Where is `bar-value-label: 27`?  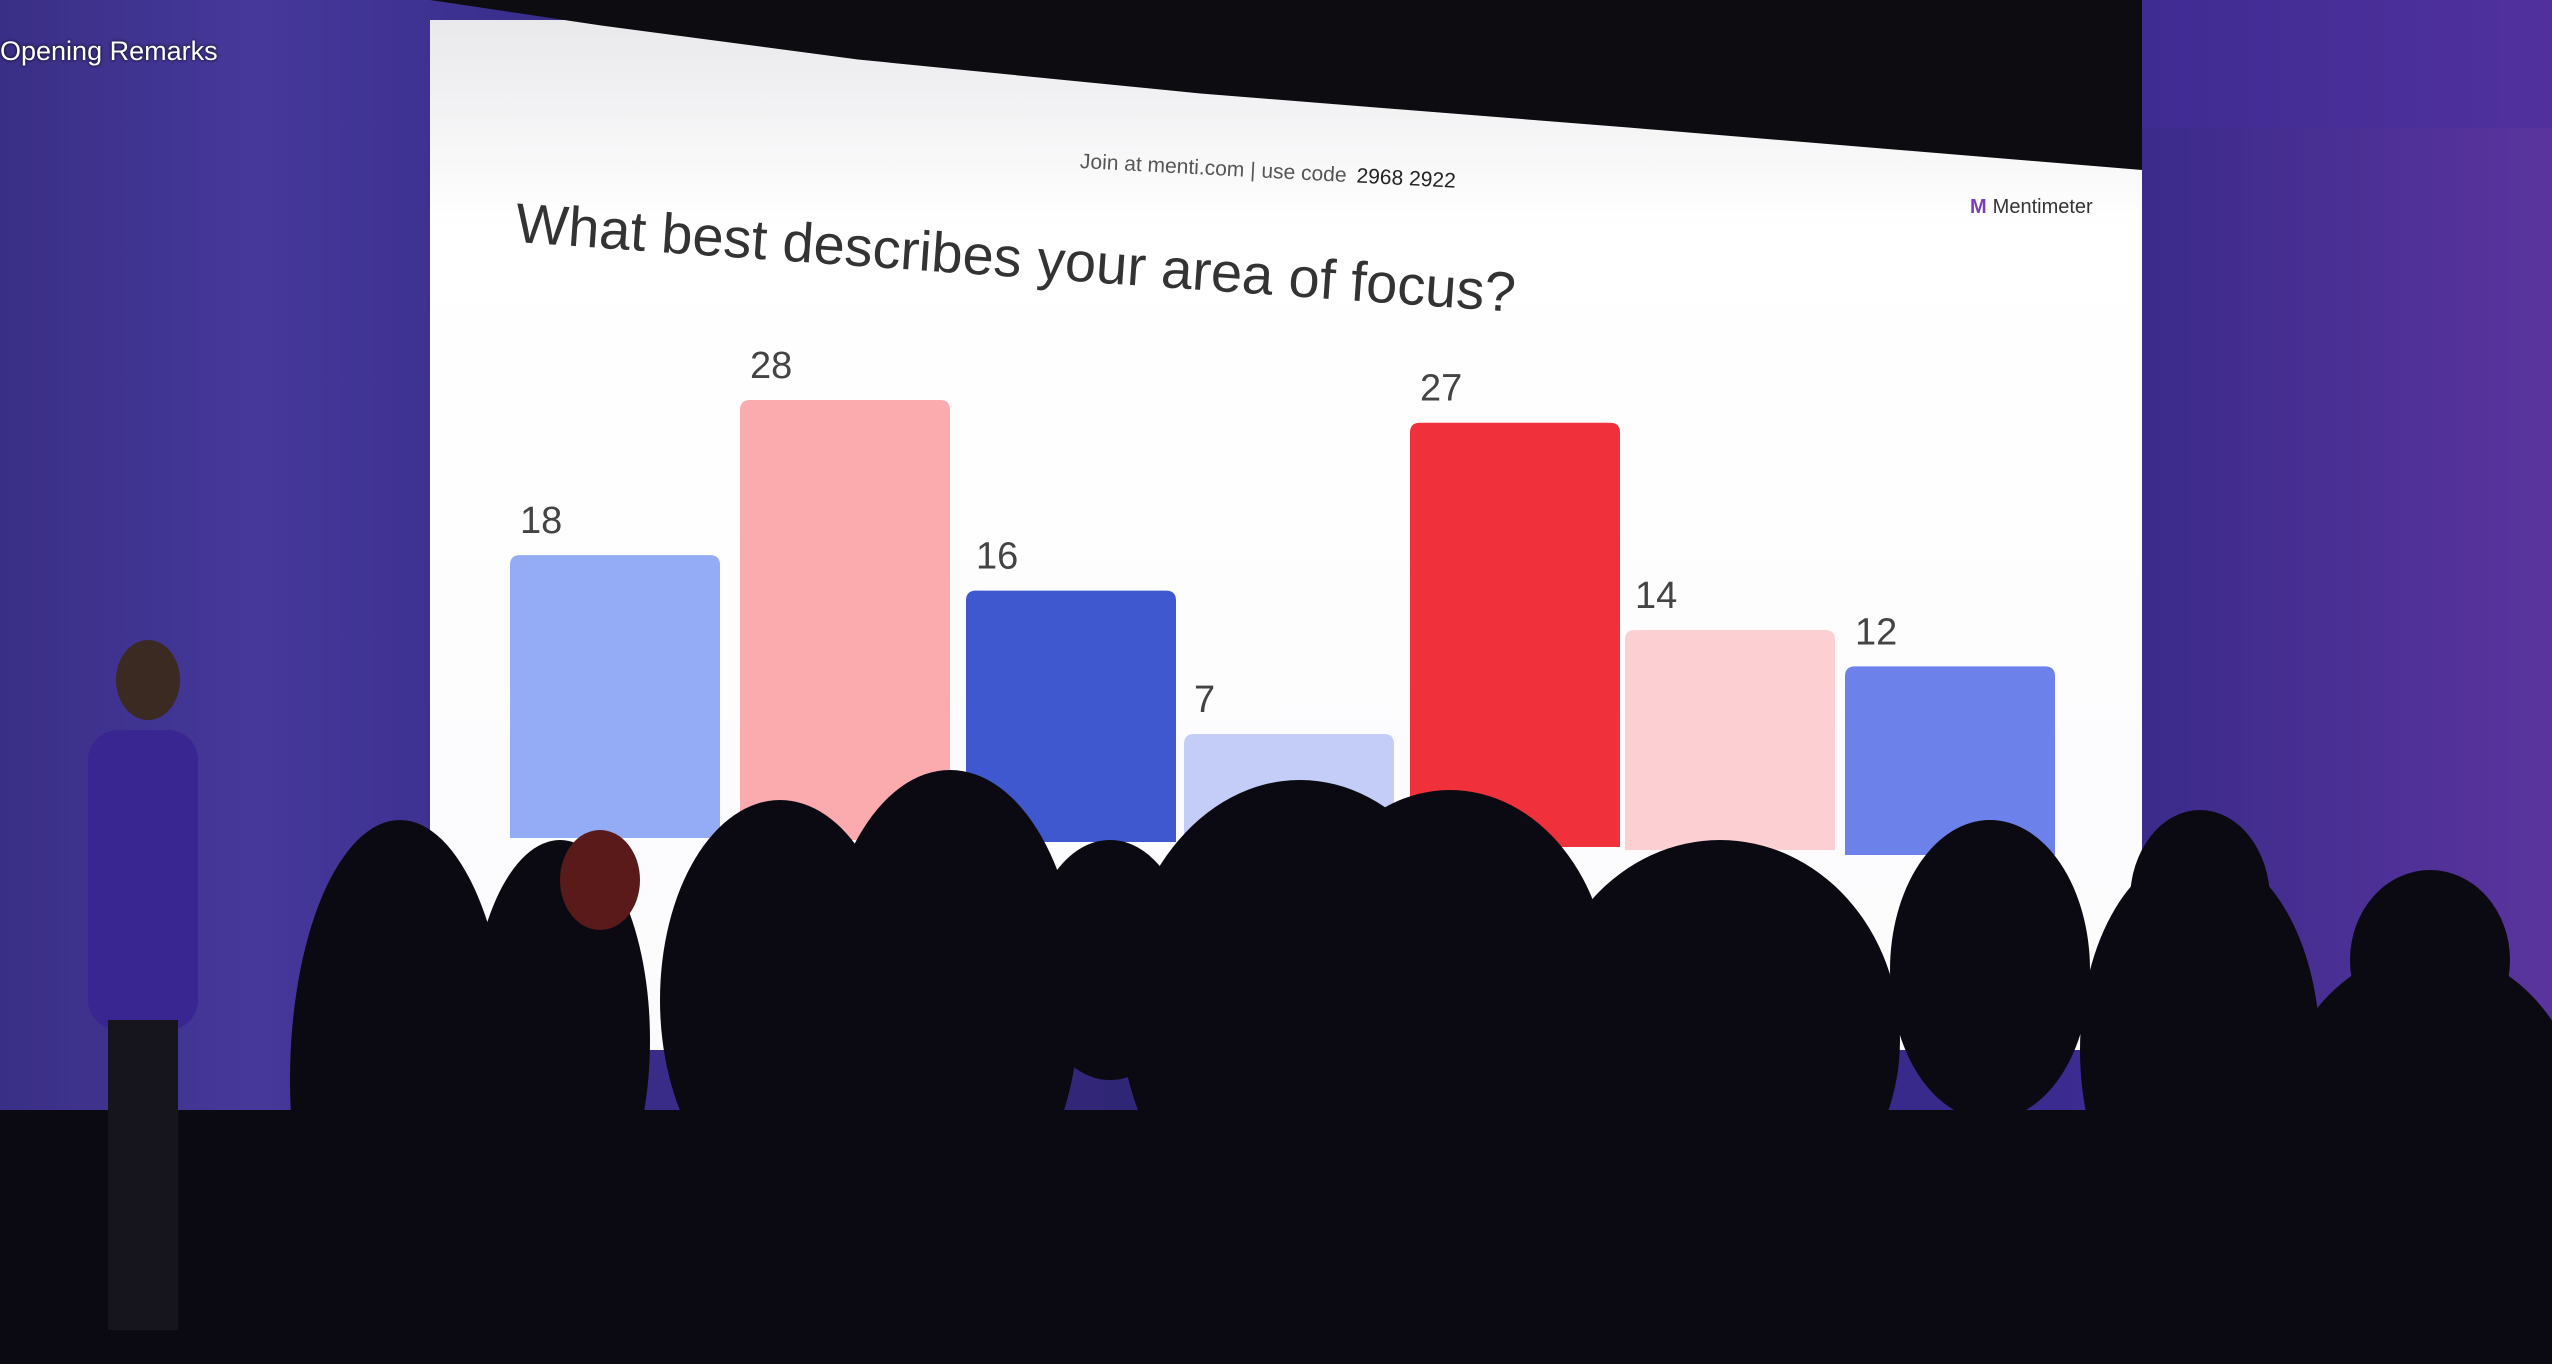 bar-value-label: 27 is located at coordinates (1441, 389).